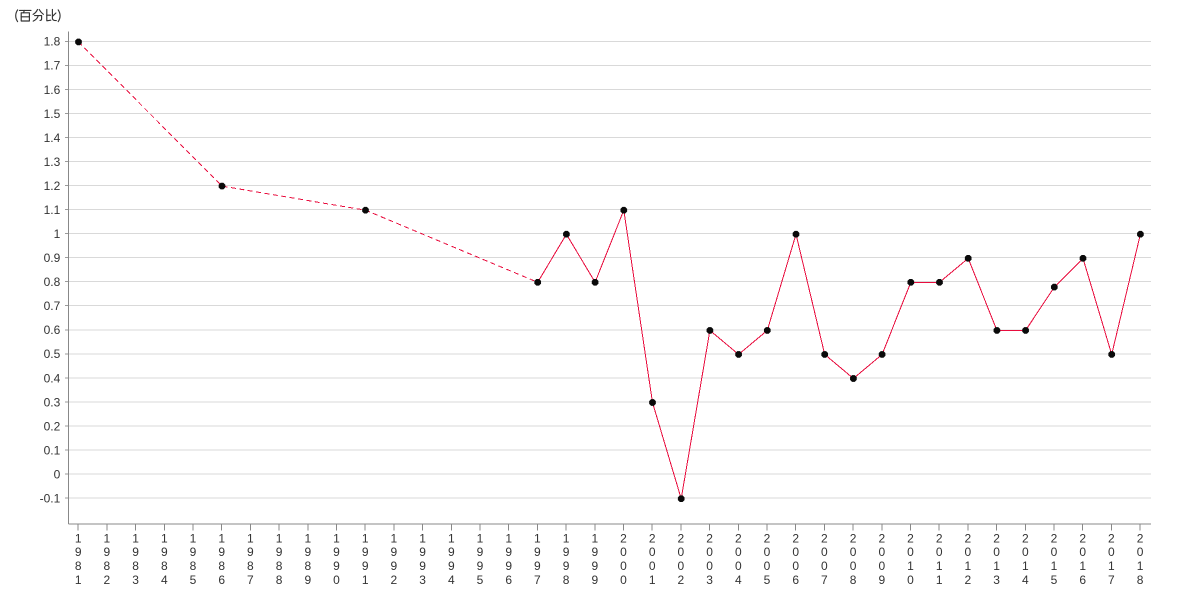 The image size is (1180, 605). What do you see at coordinates (52, 138) in the screenshot?
I see `svg-text: 1.4` at bounding box center [52, 138].